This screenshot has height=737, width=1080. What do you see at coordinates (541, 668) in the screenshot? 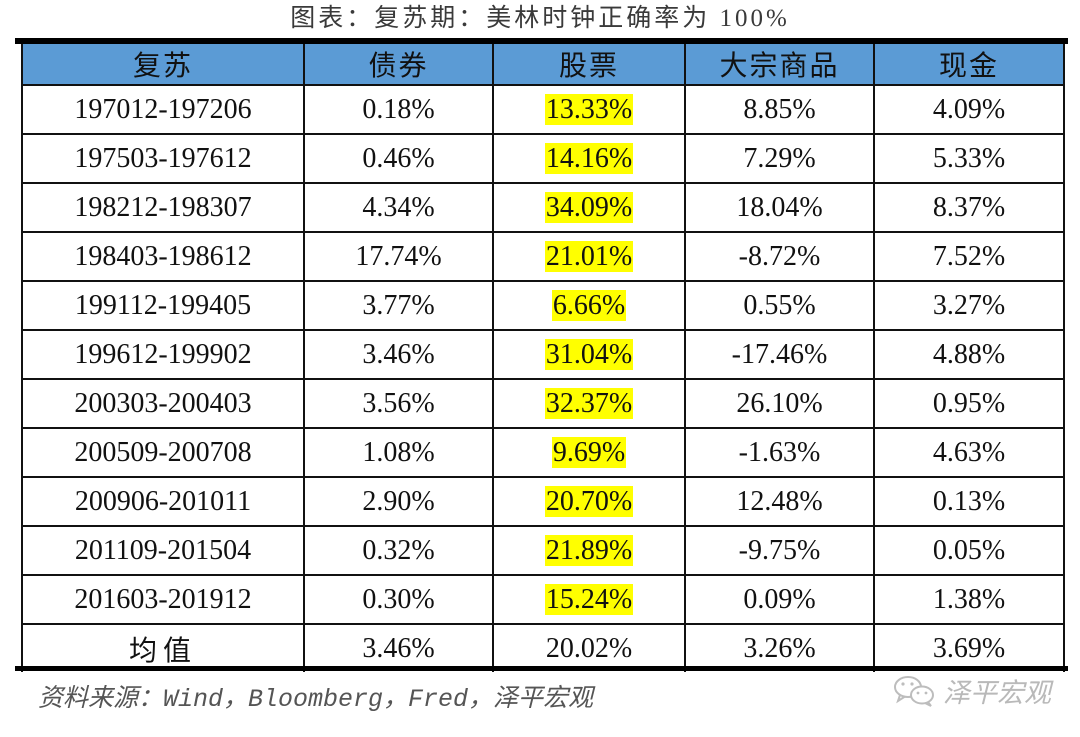
I see `table-bottom-rule` at bounding box center [541, 668].